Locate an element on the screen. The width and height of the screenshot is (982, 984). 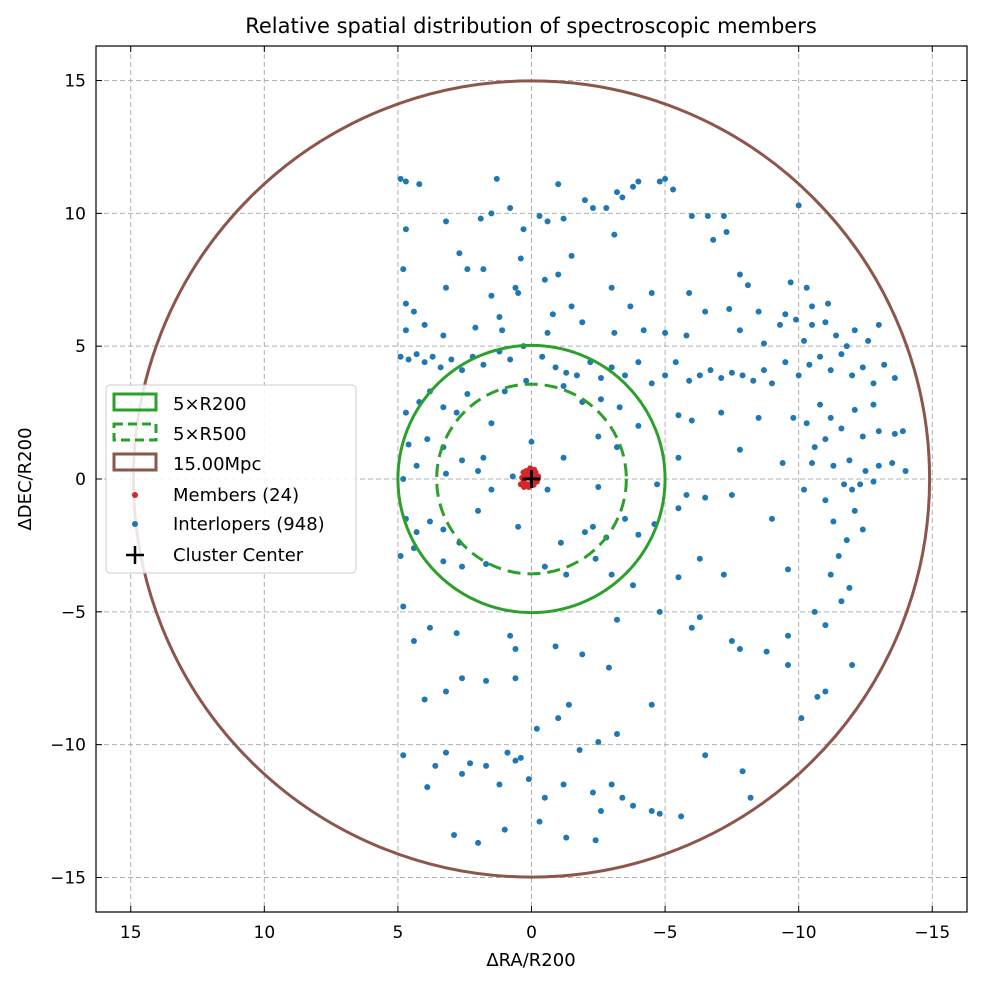
y-tick-label: −15 is located at coordinates (68, 878).